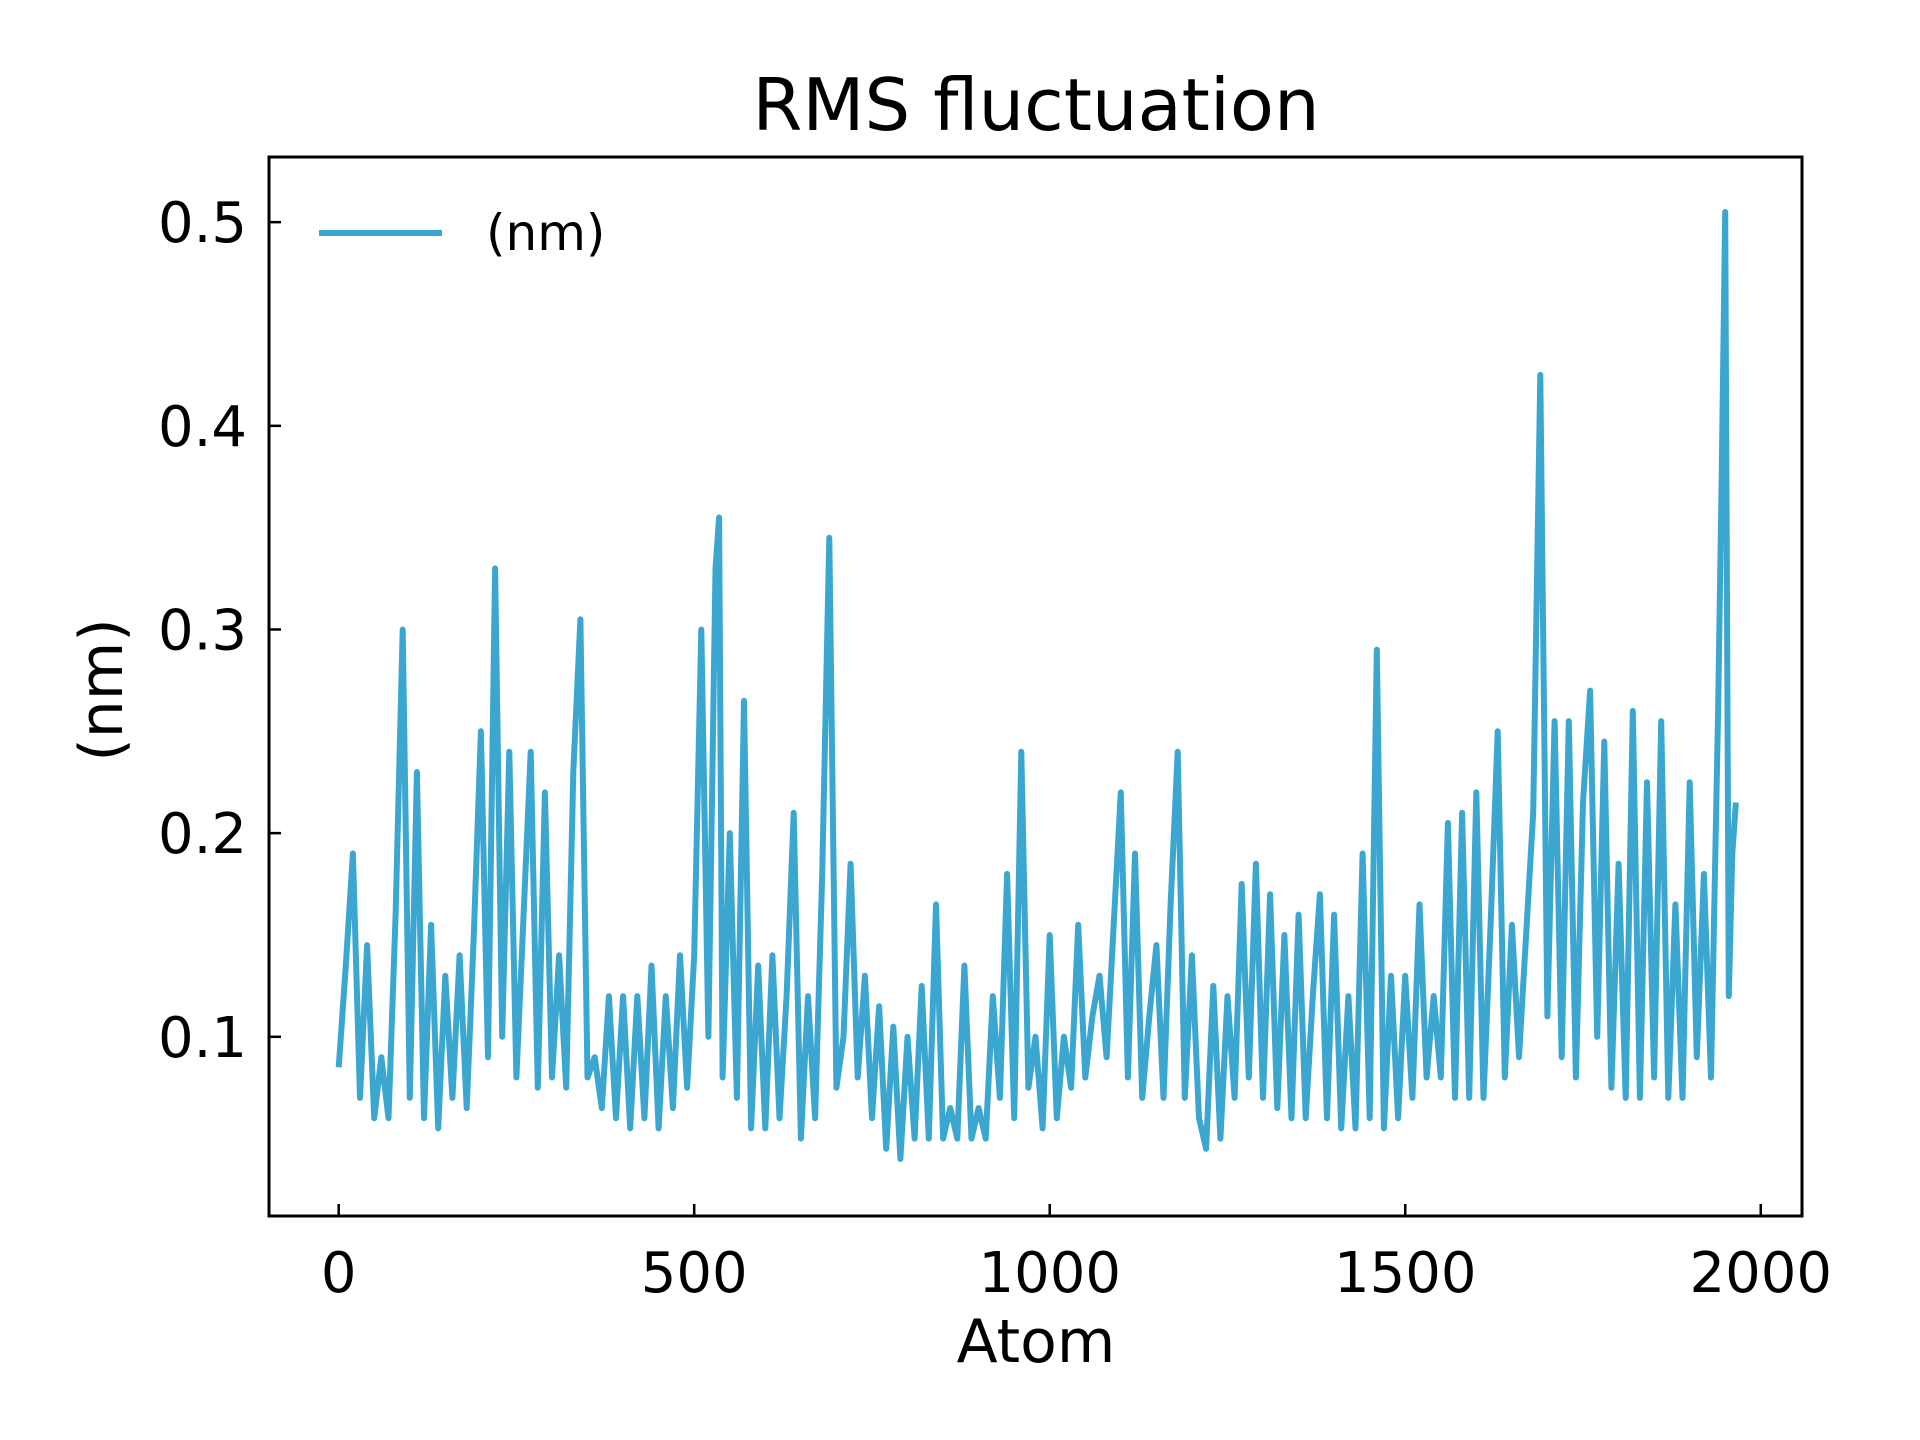 The image size is (1920, 1440). What do you see at coordinates (1036, 1342) in the screenshot?
I see `x-axis-label: Atom` at bounding box center [1036, 1342].